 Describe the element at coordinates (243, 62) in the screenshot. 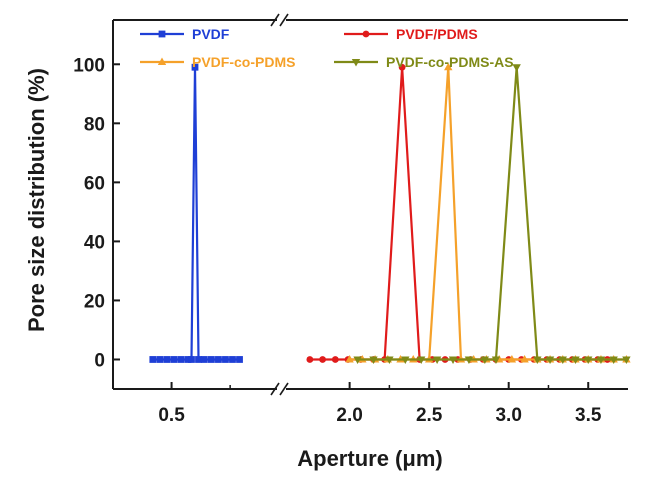

I see `legend-label: PVDF-co-PDMS` at that location.